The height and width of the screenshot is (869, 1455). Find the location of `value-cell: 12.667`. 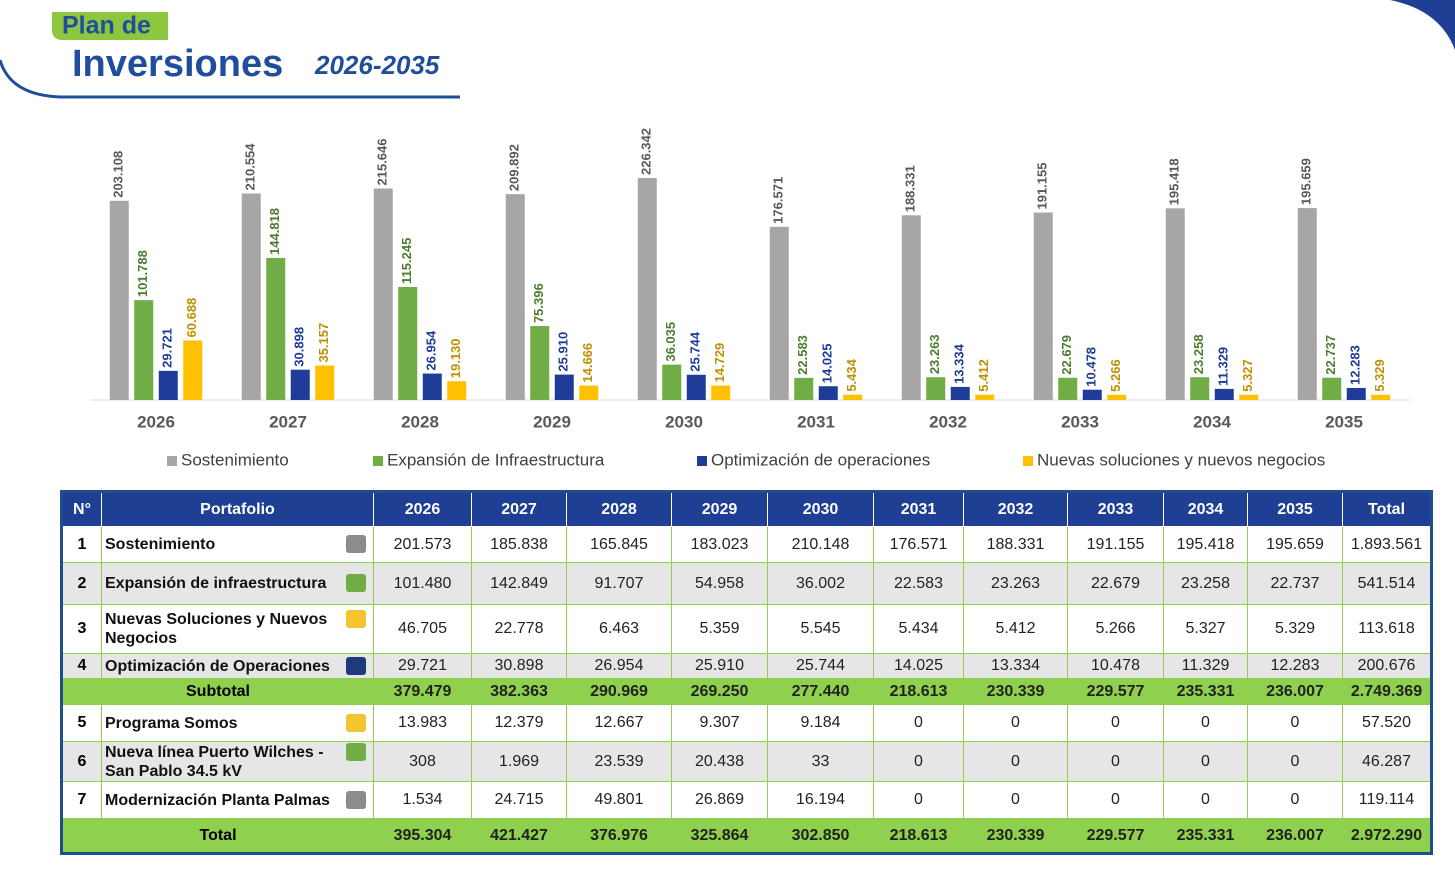

value-cell: 12.667 is located at coordinates (619, 723).